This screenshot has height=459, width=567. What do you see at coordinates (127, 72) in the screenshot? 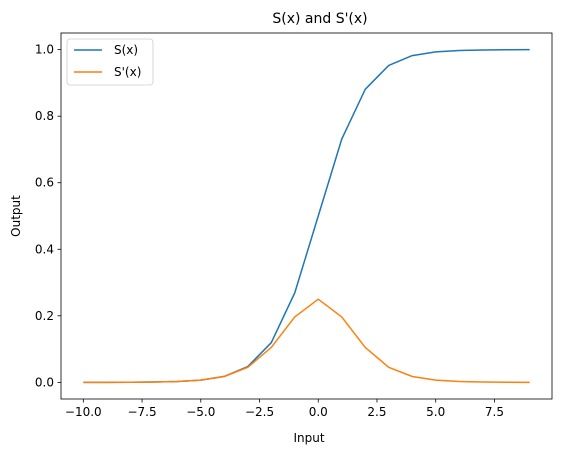
I see `legend-label: S'(x)` at bounding box center [127, 72].